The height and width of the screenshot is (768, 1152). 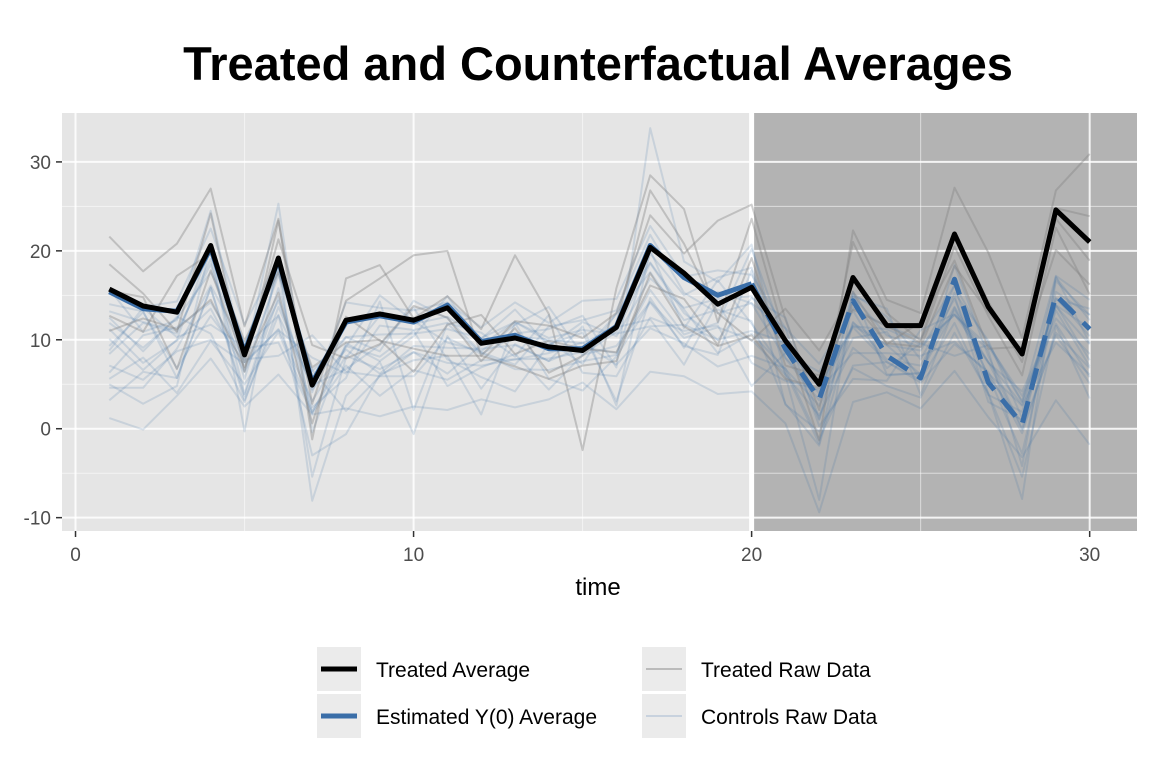 What do you see at coordinates (40, 163) in the screenshot?
I see `y-tick-label: 30` at bounding box center [40, 163].